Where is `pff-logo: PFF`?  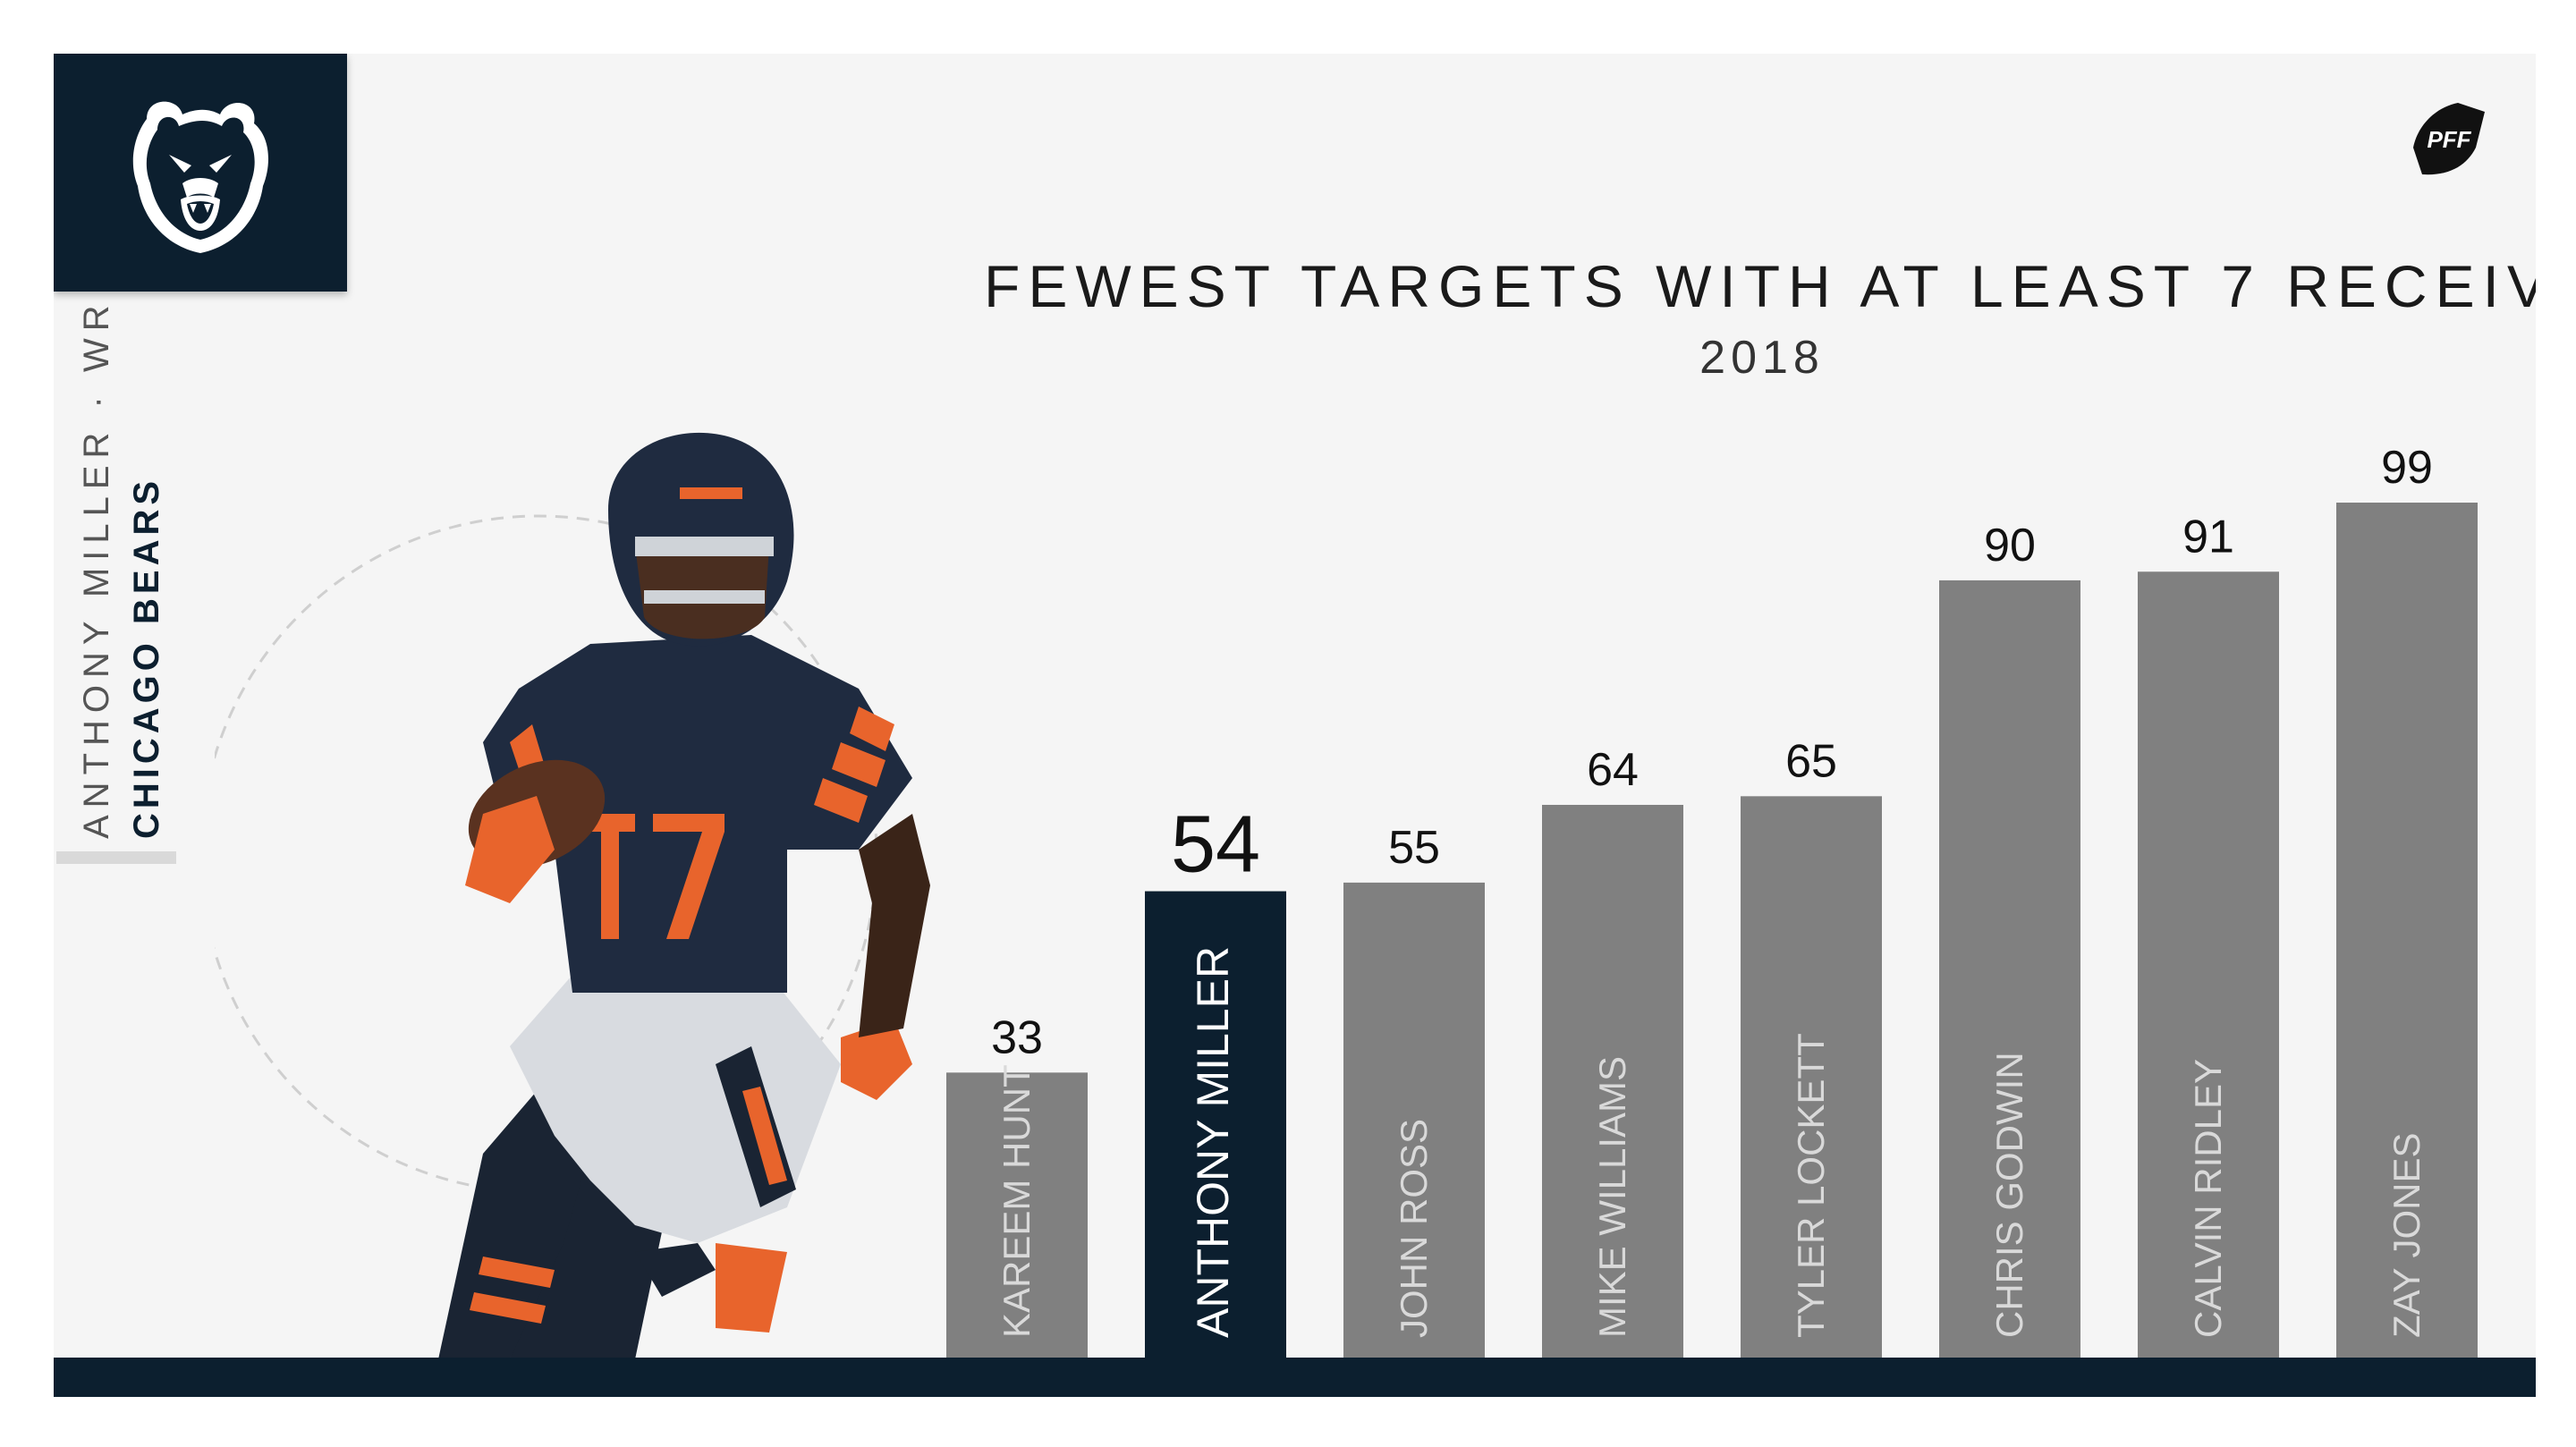
pff-logo: PFF is located at coordinates (2449, 139).